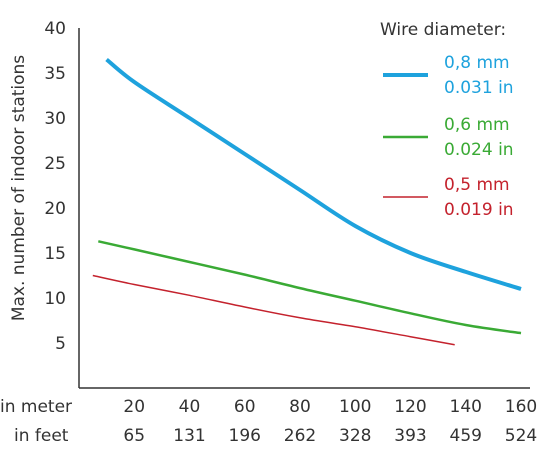 This screenshot has width=550, height=451. Describe the element at coordinates (55, 29) in the screenshot. I see `y-tick-label-40: 40` at that location.